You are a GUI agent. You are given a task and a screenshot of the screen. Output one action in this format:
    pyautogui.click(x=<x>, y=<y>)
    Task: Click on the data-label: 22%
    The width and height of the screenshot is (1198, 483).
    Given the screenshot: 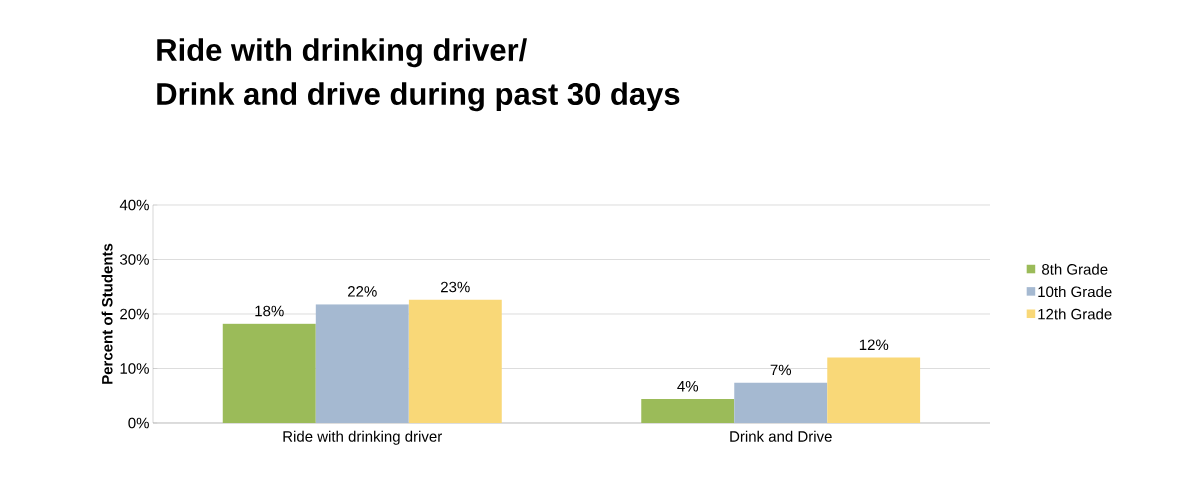 What is the action you would take?
    pyautogui.click(x=362, y=291)
    